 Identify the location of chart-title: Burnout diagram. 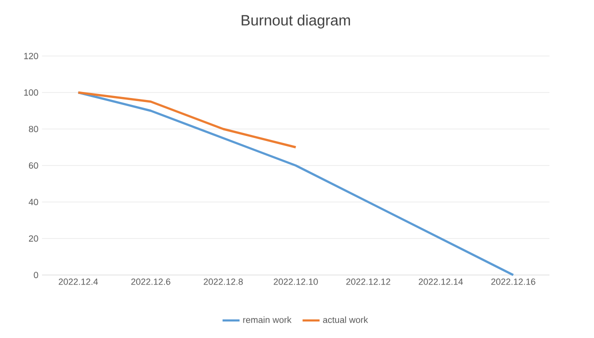
(296, 21).